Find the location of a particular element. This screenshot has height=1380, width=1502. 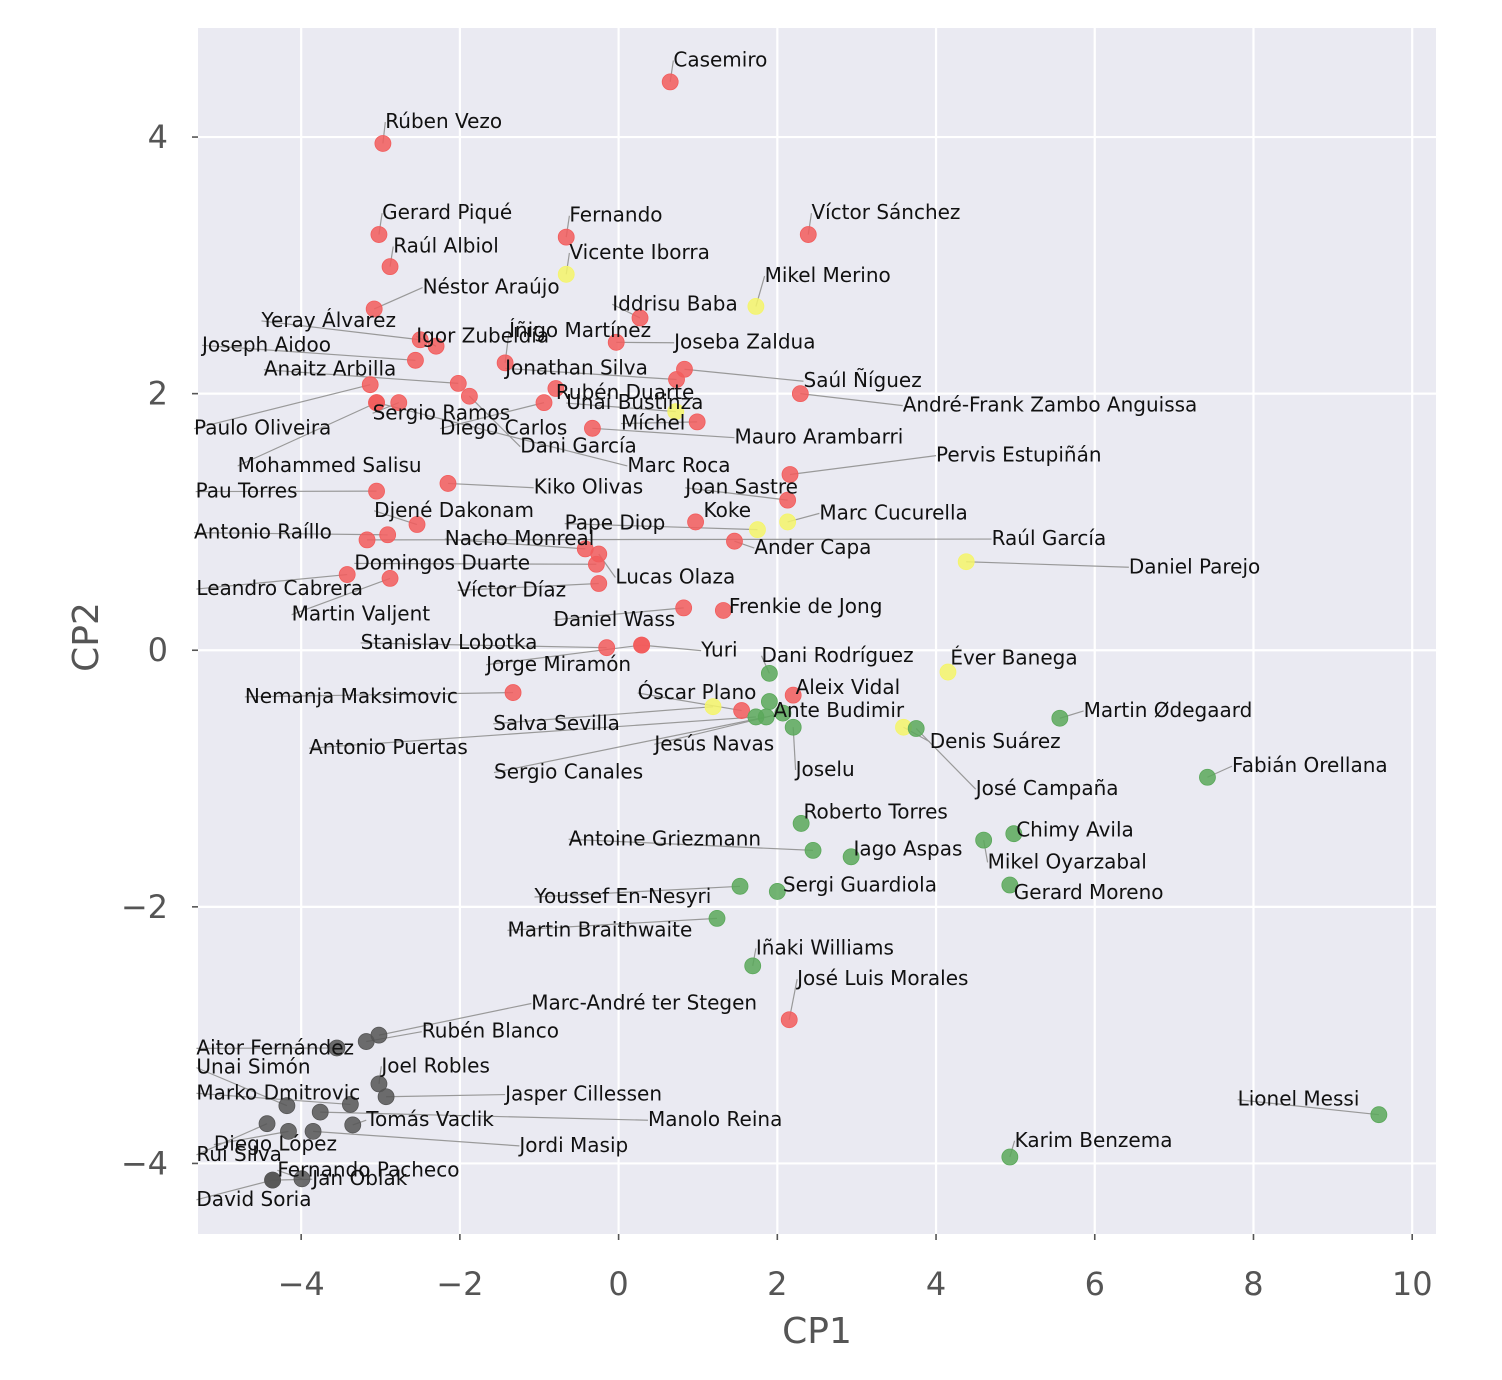

label-domingos-duarte: Domingos Duarte is located at coordinates (442, 562).